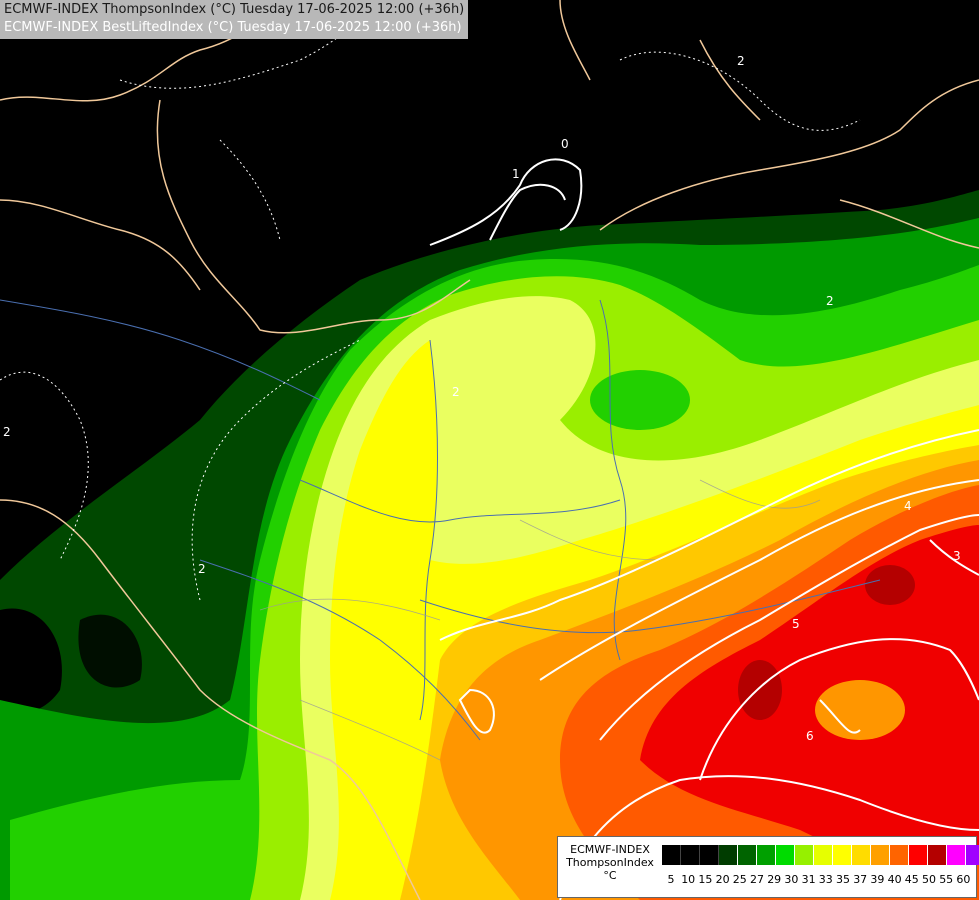  I want to click on legend-ticks: 5 10 15 20 25 27 29 30 31 33 35 37 39 40 45 50 55 60, so click(823, 880).